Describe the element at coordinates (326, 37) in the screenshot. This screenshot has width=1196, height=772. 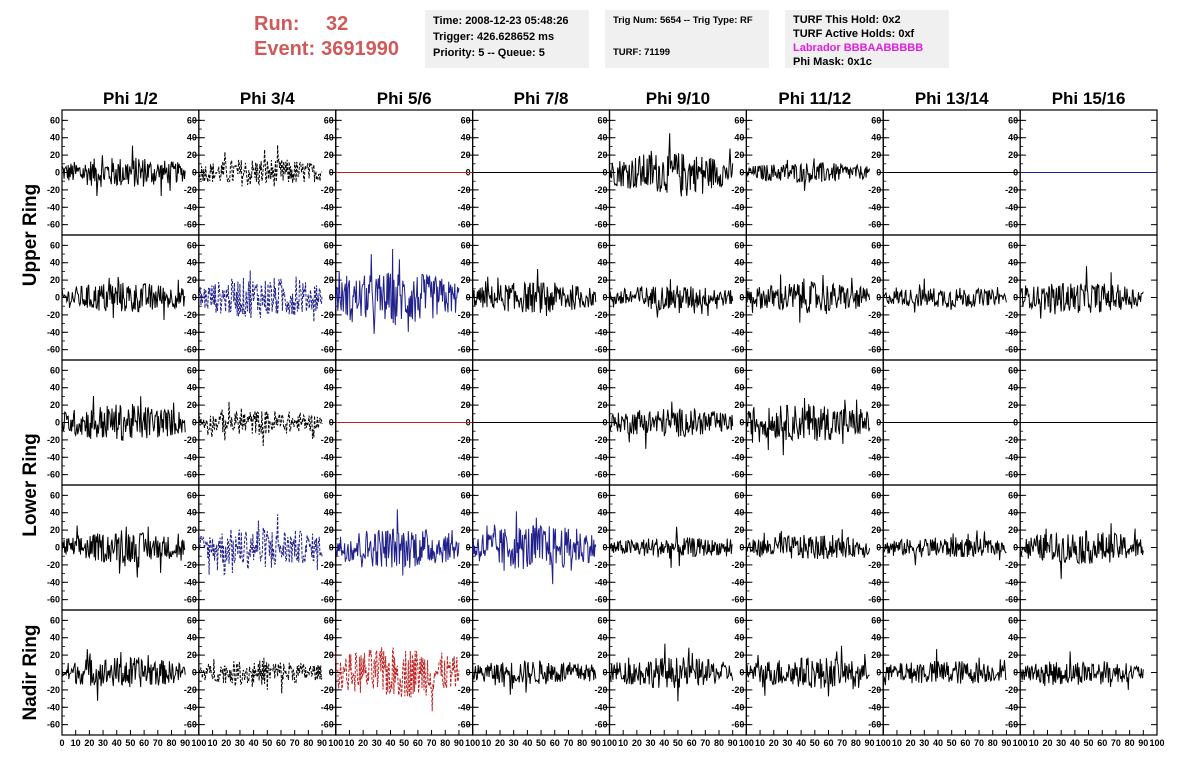
I see `run-event-header: Run: 32 Event: 3691990` at that location.